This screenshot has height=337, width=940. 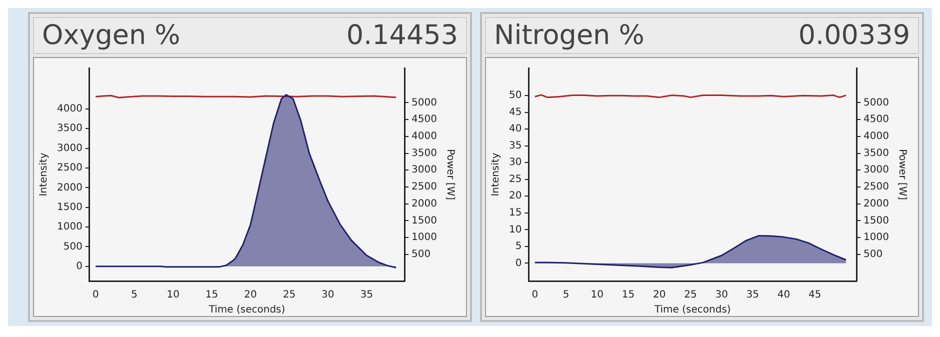 What do you see at coordinates (69, 168) in the screenshot?
I see `y-tick-label: 2500` at bounding box center [69, 168].